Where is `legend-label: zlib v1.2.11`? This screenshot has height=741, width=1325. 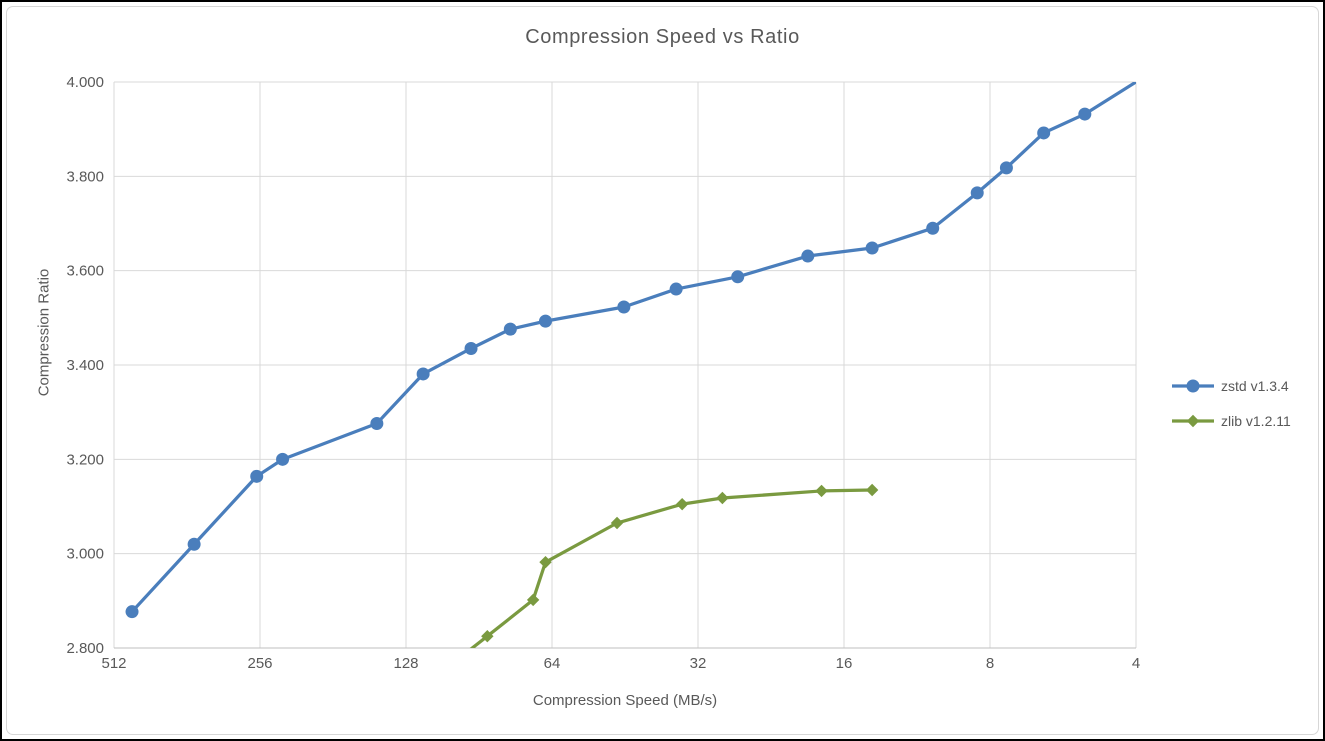
legend-label: zlib v1.2.11 is located at coordinates (1256, 420).